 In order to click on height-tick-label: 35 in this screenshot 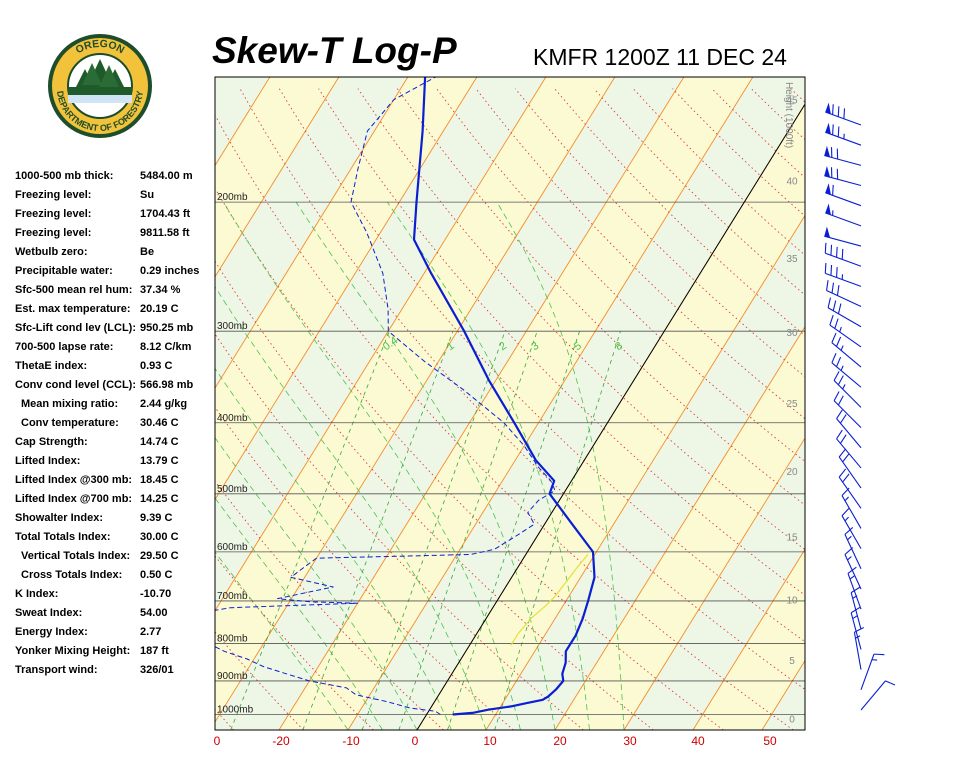, I will do `click(792, 259)`.